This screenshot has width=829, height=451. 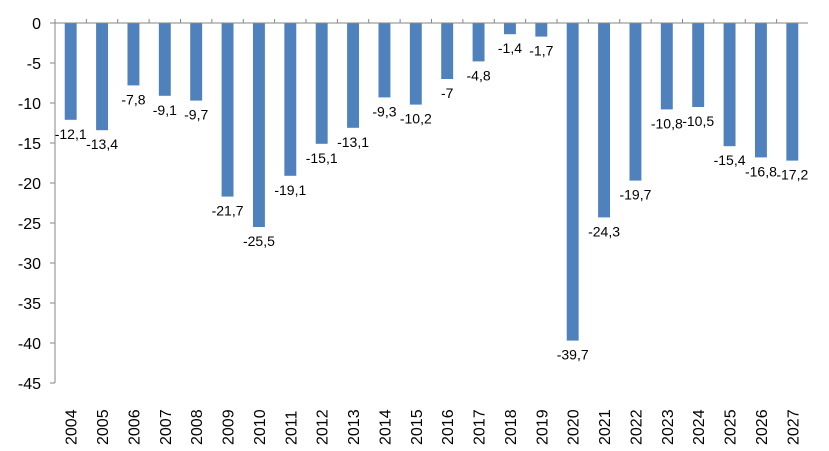 I want to click on data-label: -9,3, so click(x=384, y=111).